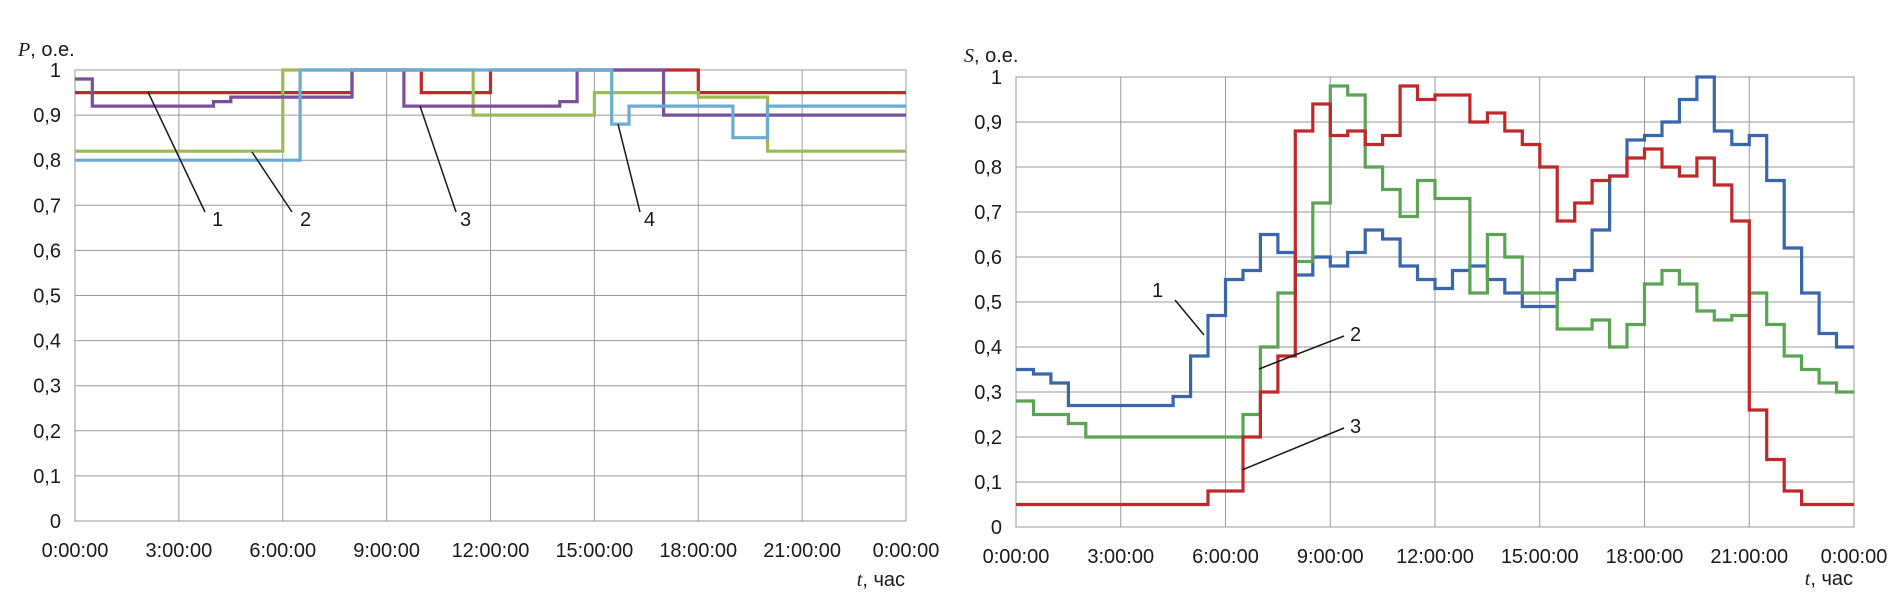  Describe the element at coordinates (649, 220) in the screenshot. I see `callout-label: 4` at that location.